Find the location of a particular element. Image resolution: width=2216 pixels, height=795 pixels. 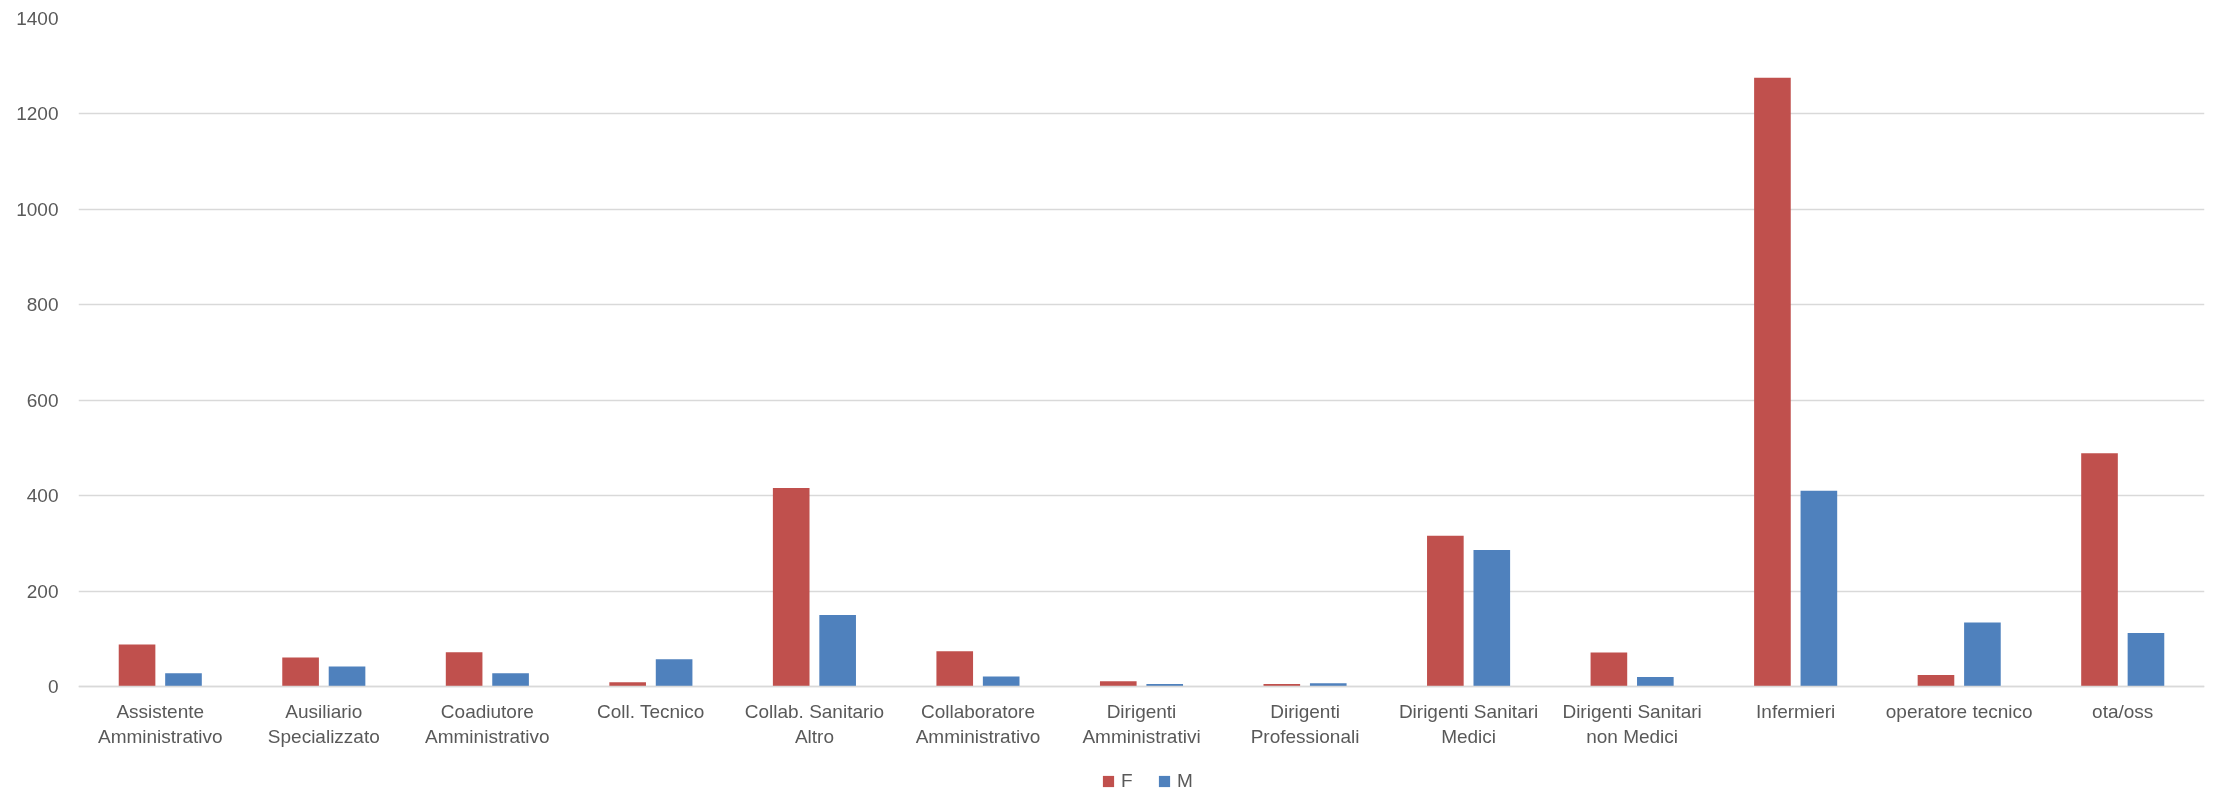

legend-label: M is located at coordinates (1185, 781).